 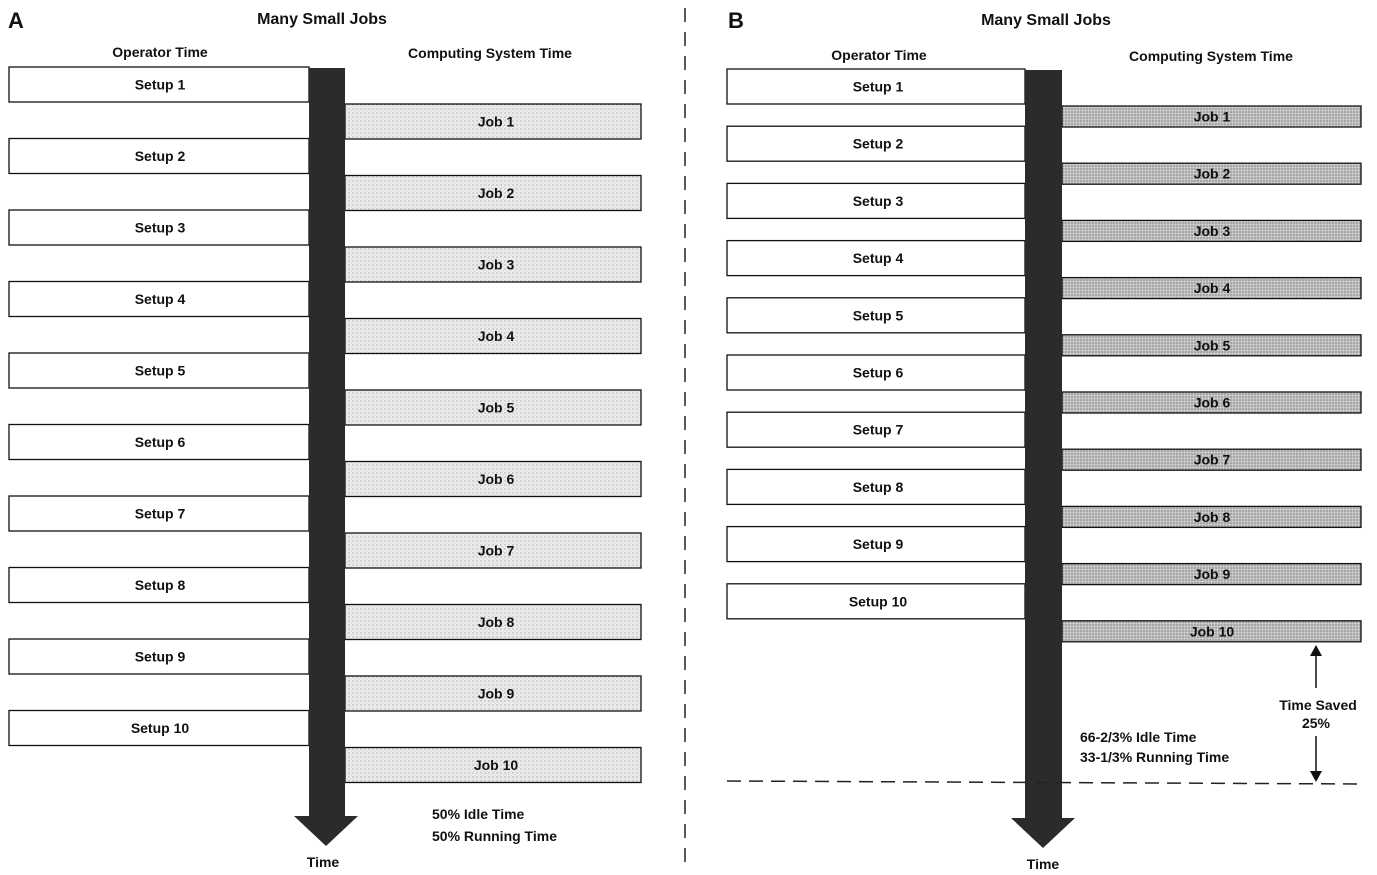 I want to click on panel-a-job-9: Job 9, so click(x=493, y=693).